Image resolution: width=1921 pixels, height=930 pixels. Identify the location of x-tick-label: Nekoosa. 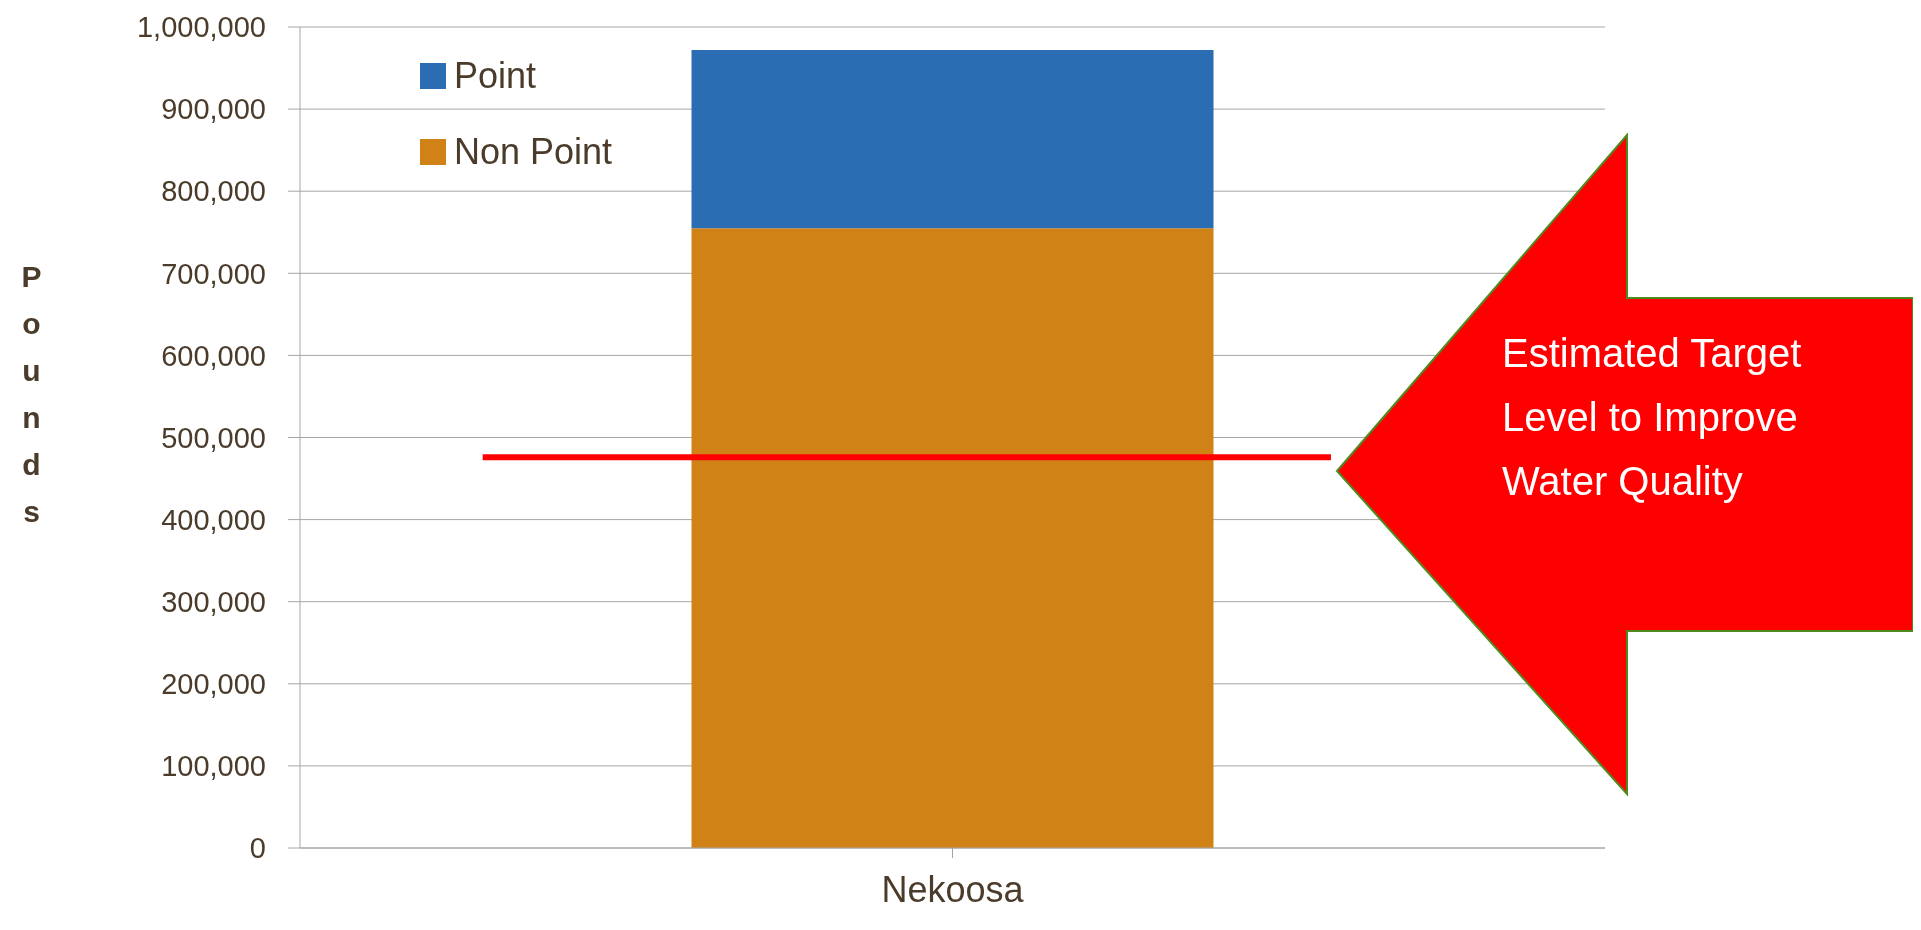
(953, 889).